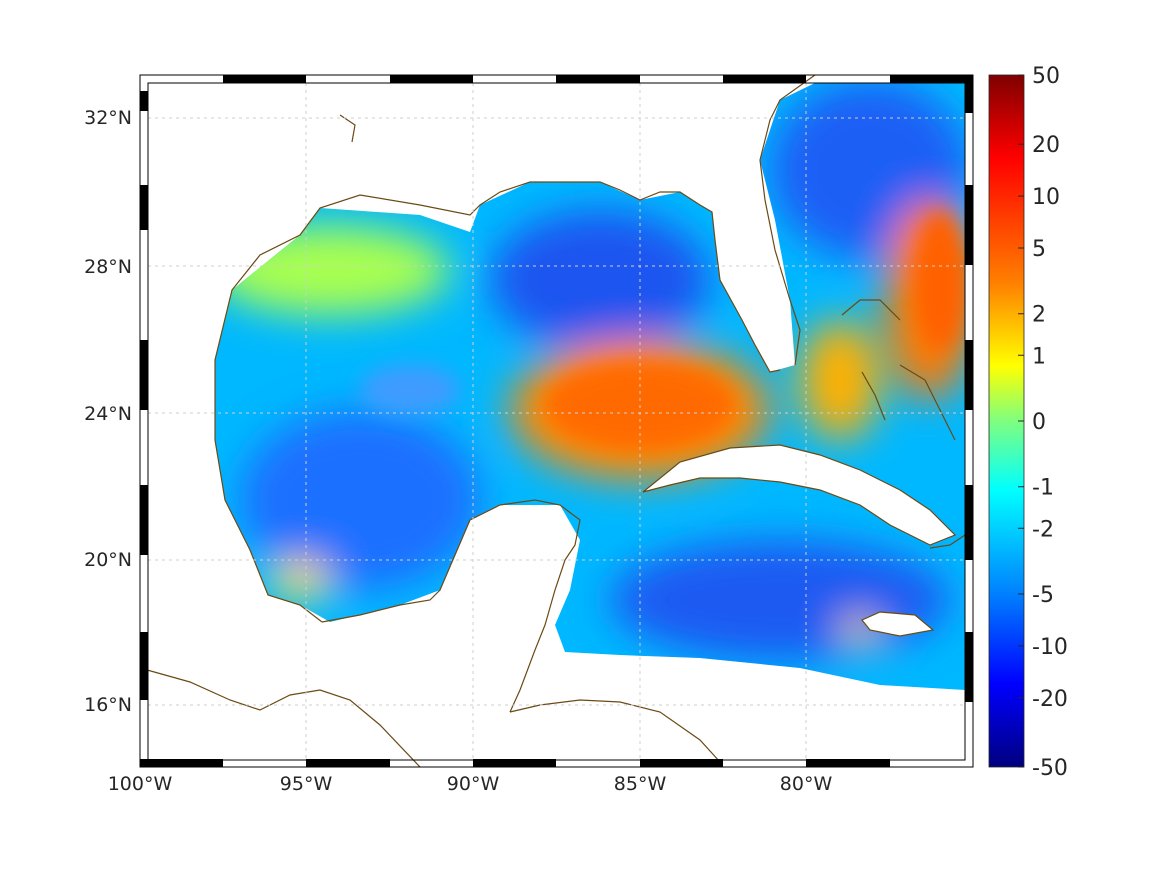 This screenshot has width=1167, height=875. Describe the element at coordinates (1043, 595) in the screenshot. I see `colorbar-tick-label: -5` at that location.